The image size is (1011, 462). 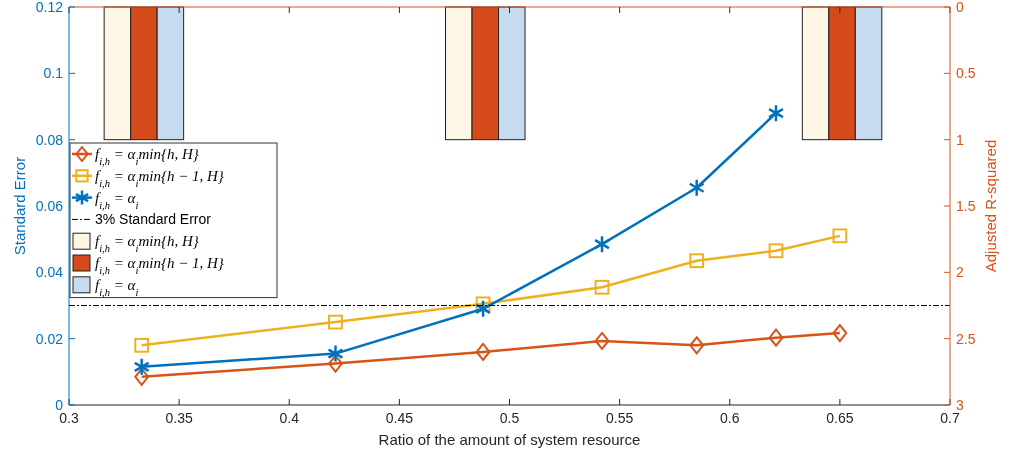 What do you see at coordinates (966, 206) in the screenshot?
I see `y2-tick-label: 1.5` at bounding box center [966, 206].